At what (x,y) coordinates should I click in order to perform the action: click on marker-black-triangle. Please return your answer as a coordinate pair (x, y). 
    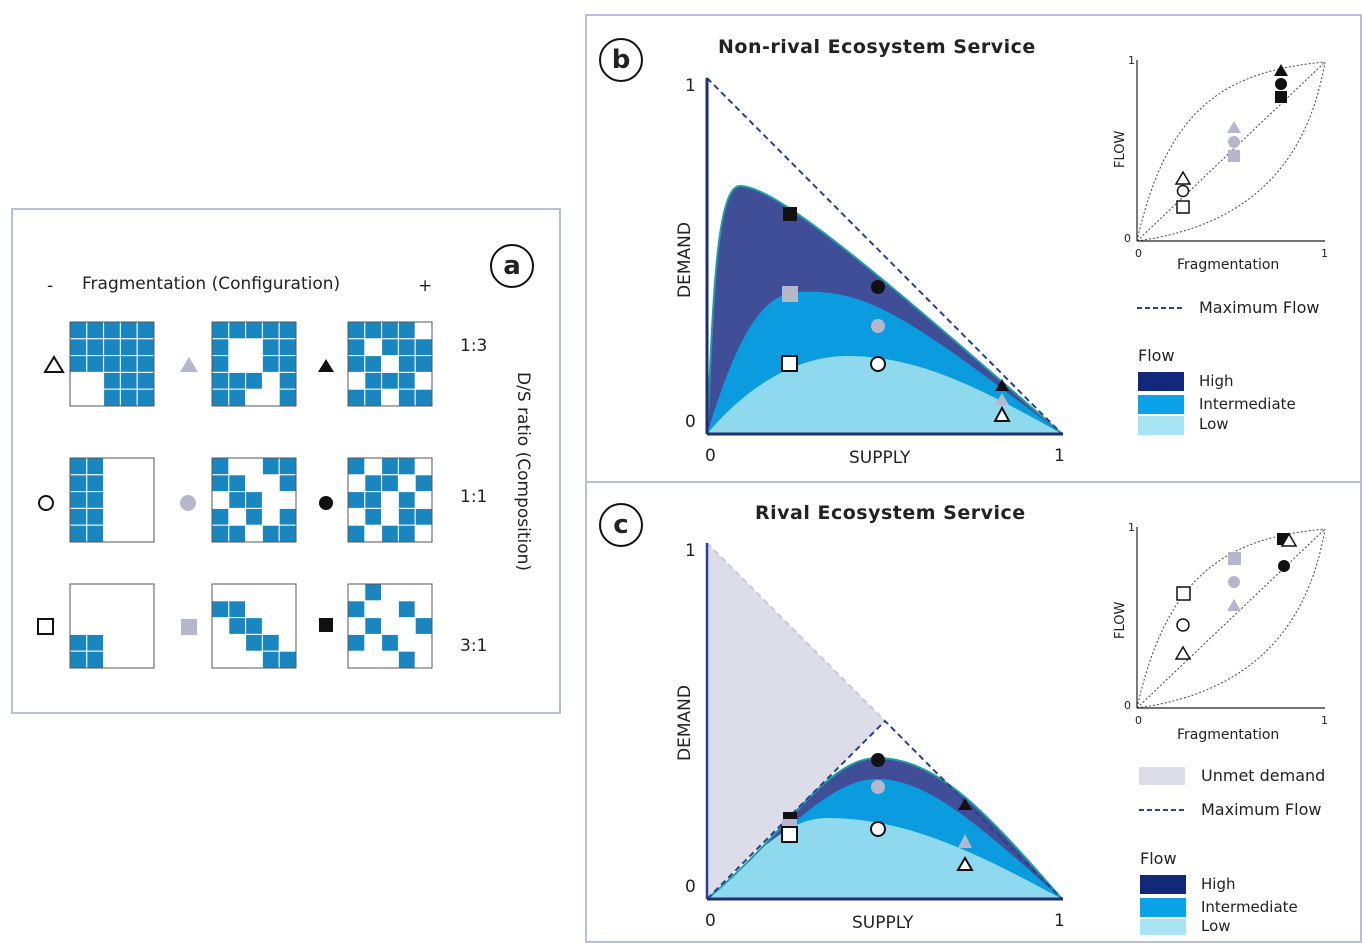
    Looking at the image, I should click on (1002, 385).